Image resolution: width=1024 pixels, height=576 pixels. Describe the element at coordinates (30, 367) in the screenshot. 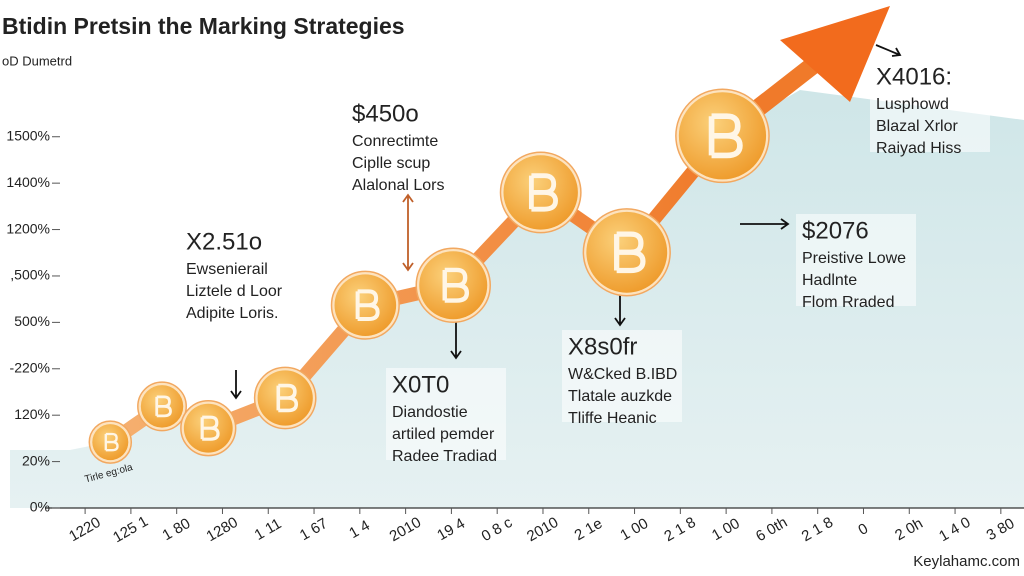

I see `y-tick-label: -220%` at that location.